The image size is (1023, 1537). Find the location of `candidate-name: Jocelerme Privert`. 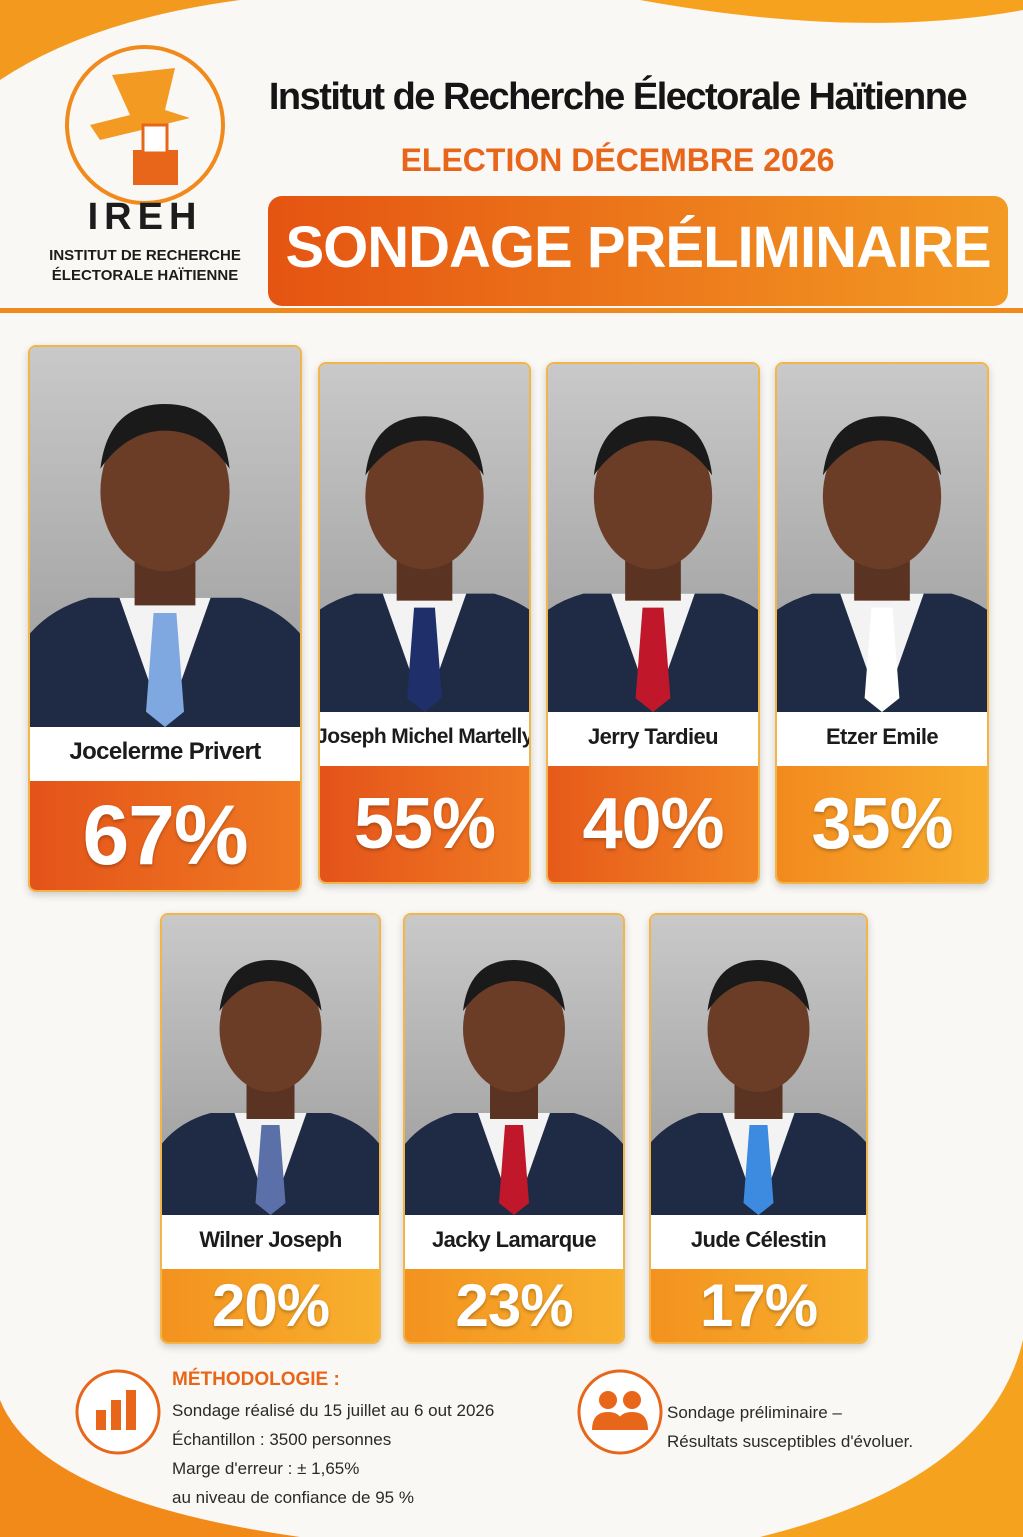

candidate-name: Jocelerme Privert is located at coordinates (165, 752).